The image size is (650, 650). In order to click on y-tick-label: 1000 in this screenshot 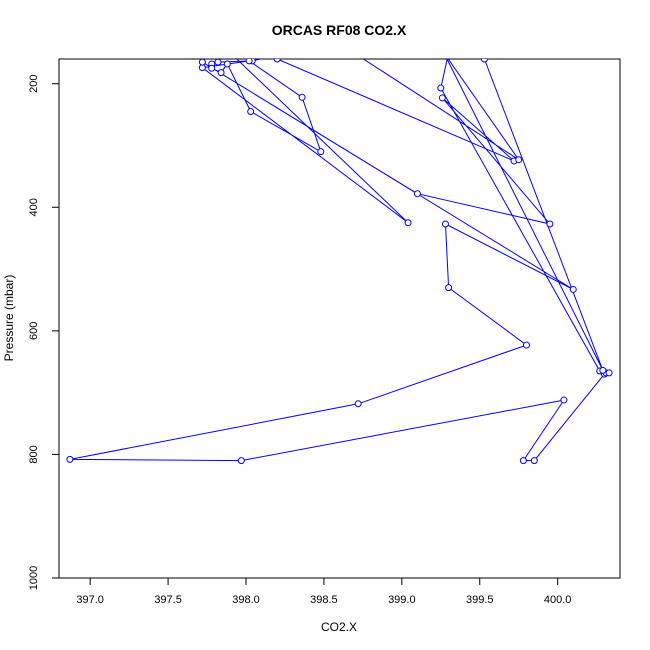, I will do `click(34, 578)`.